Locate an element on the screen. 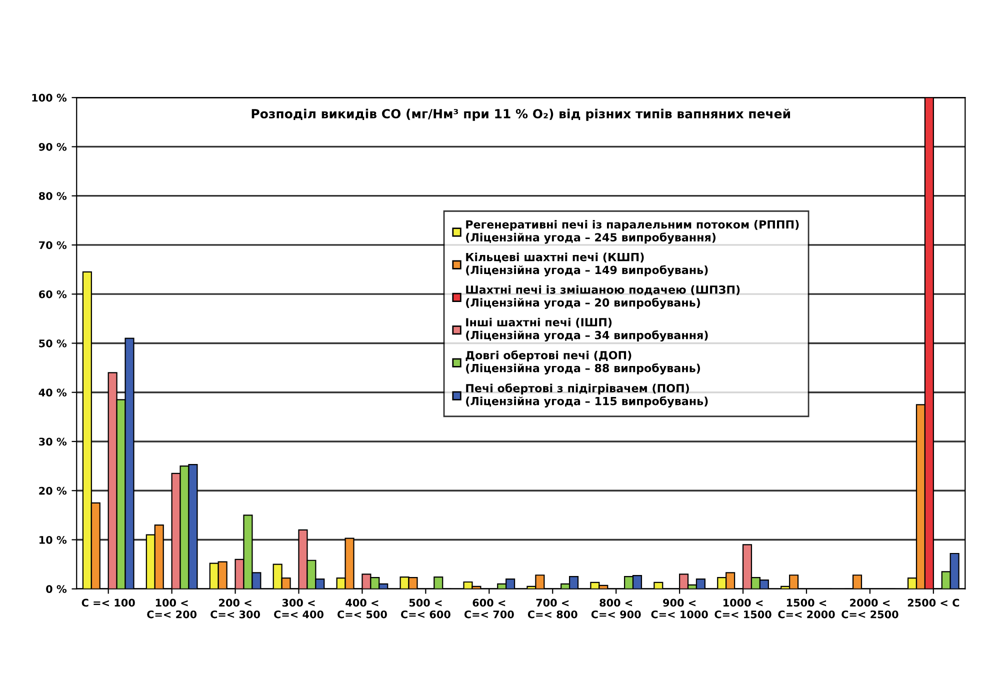 This screenshot has width=995, height=673. x-tick-label: 1500 < C=< 2000 is located at coordinates (806, 608).